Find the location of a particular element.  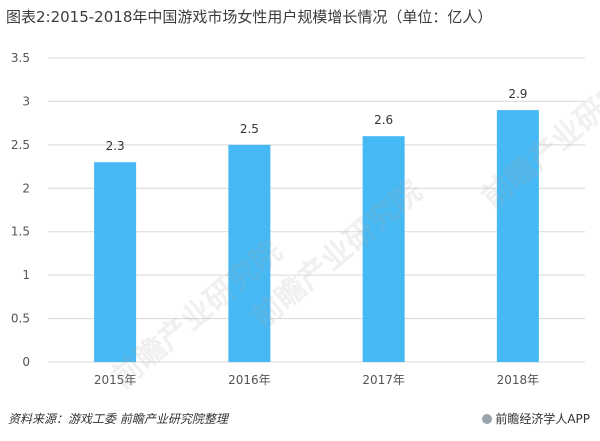

brand-name: 前瞻经济学人APP is located at coordinates (542, 419).